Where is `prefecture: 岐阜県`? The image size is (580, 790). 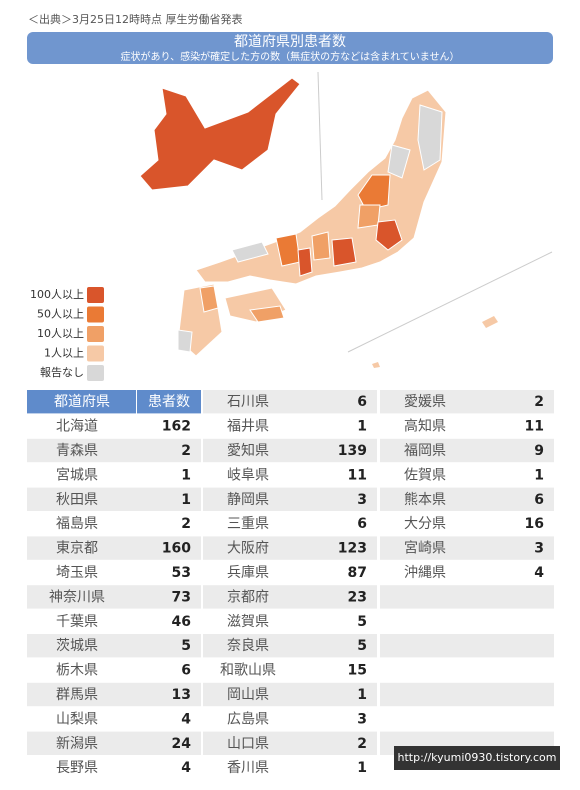
prefecture: 岐阜県 is located at coordinates (248, 474).